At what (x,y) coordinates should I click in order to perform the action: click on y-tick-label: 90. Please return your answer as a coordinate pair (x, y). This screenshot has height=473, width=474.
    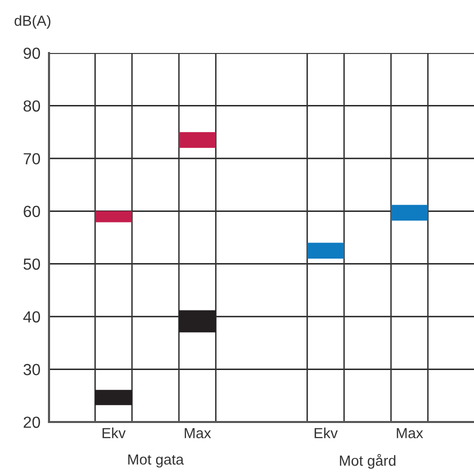
    Looking at the image, I should click on (32, 53).